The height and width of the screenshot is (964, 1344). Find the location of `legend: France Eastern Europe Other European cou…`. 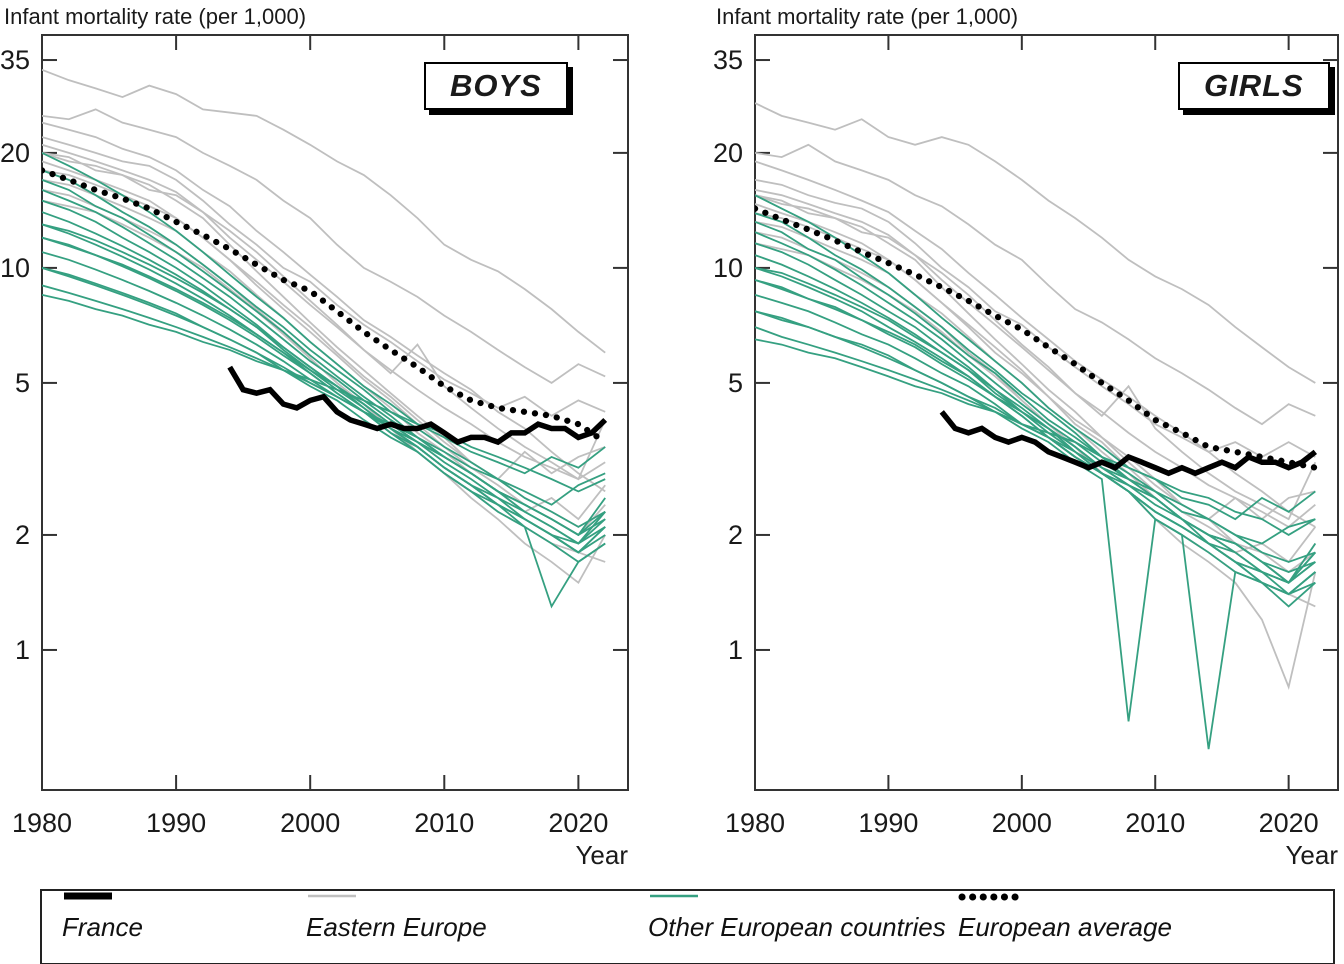

legend: France Eastern Europe Other European cou… is located at coordinates (687, 926).